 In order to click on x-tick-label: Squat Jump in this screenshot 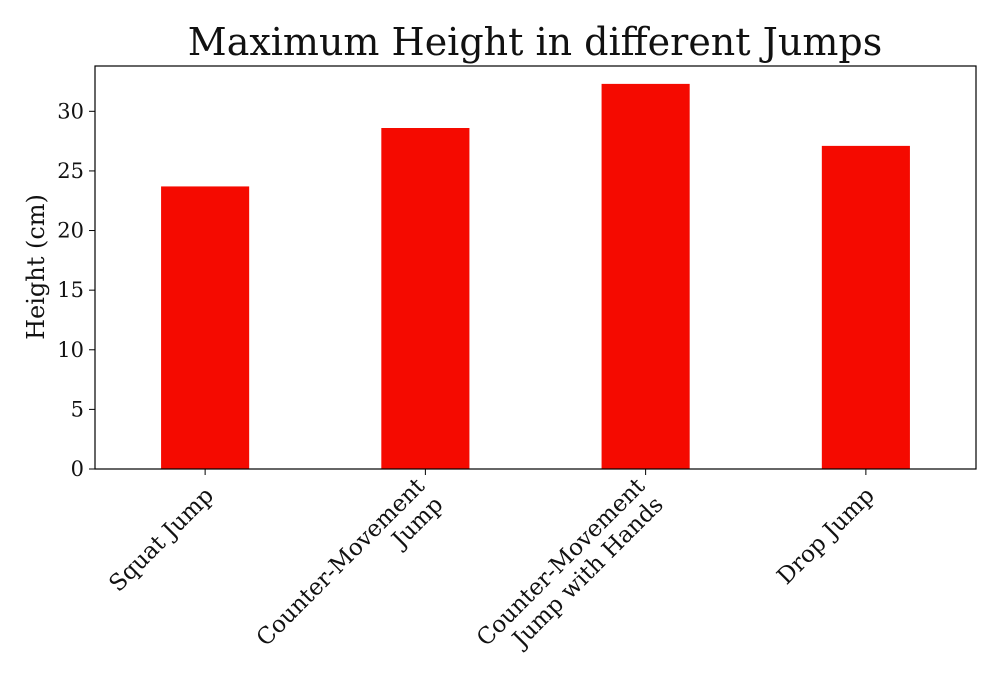, I will do `click(161, 540)`.